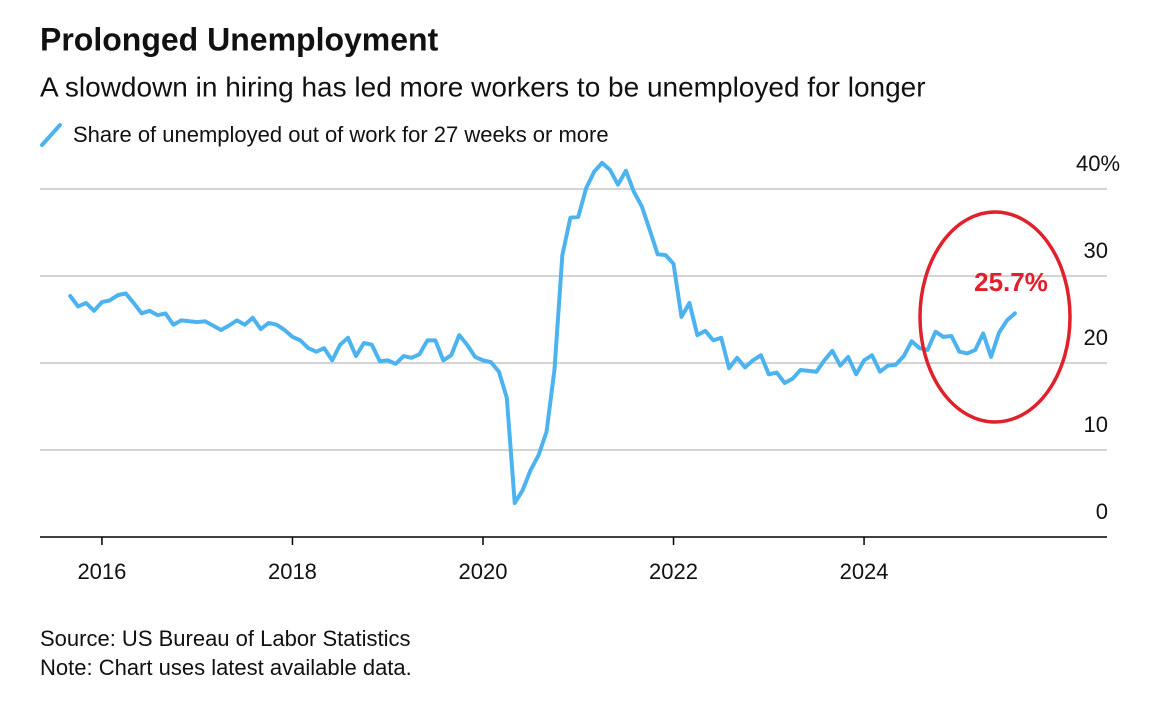 Image resolution: width=1150 pixels, height=726 pixels. Describe the element at coordinates (225, 638) in the screenshot. I see `source: Source: US Bureau of Labor Statistics` at that location.